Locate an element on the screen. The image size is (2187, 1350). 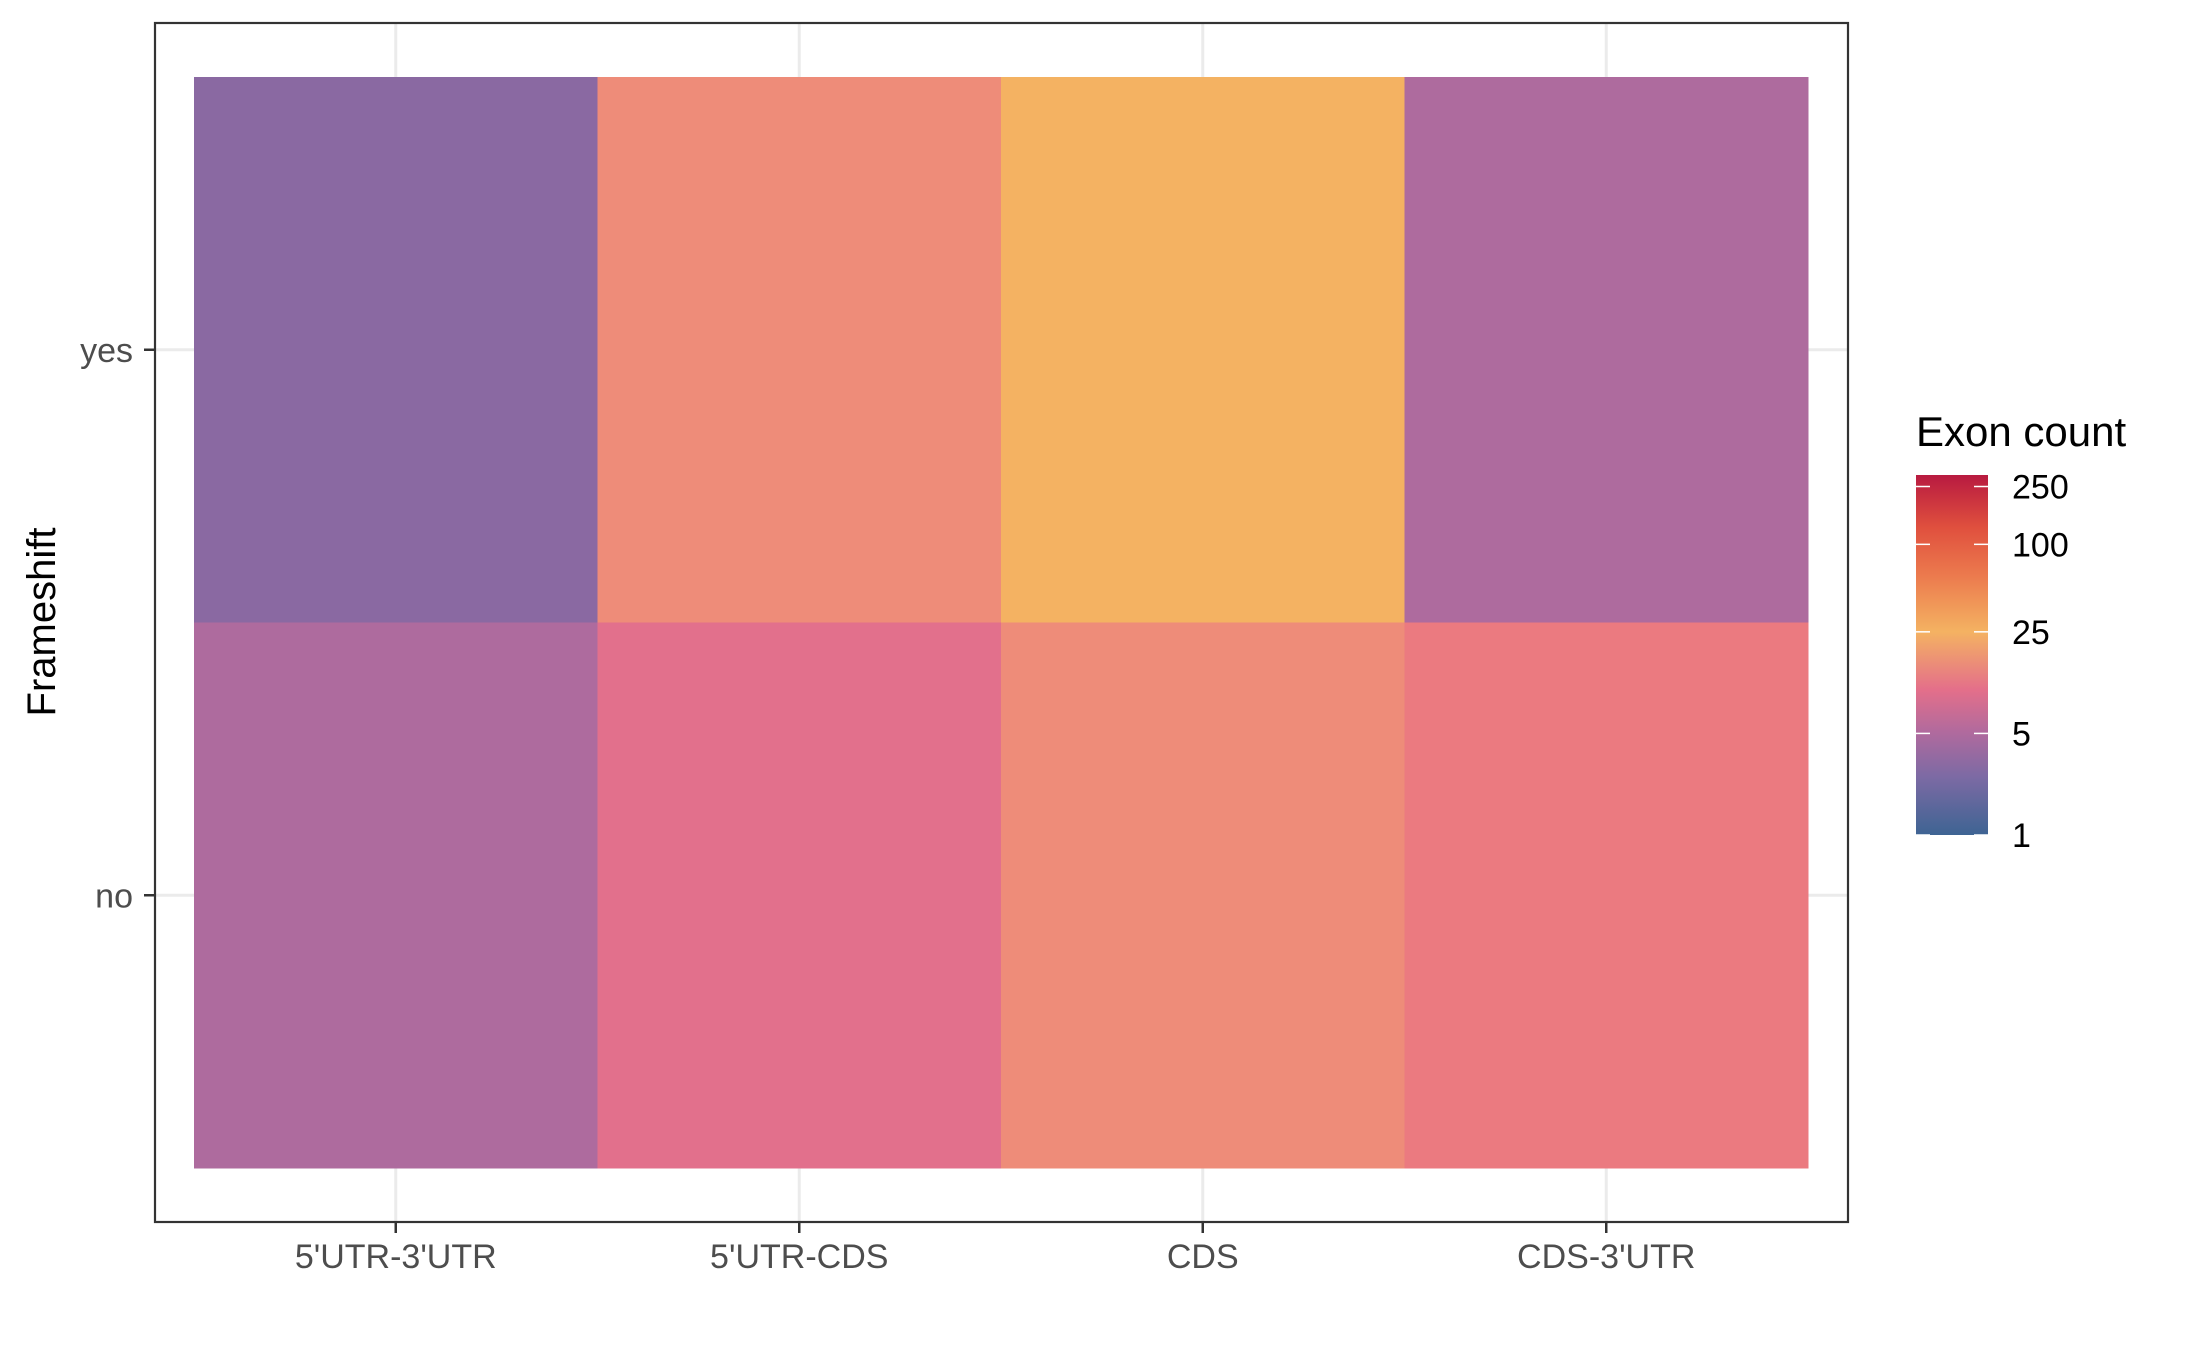
legend-tick-label: 250 is located at coordinates (2040, 488).